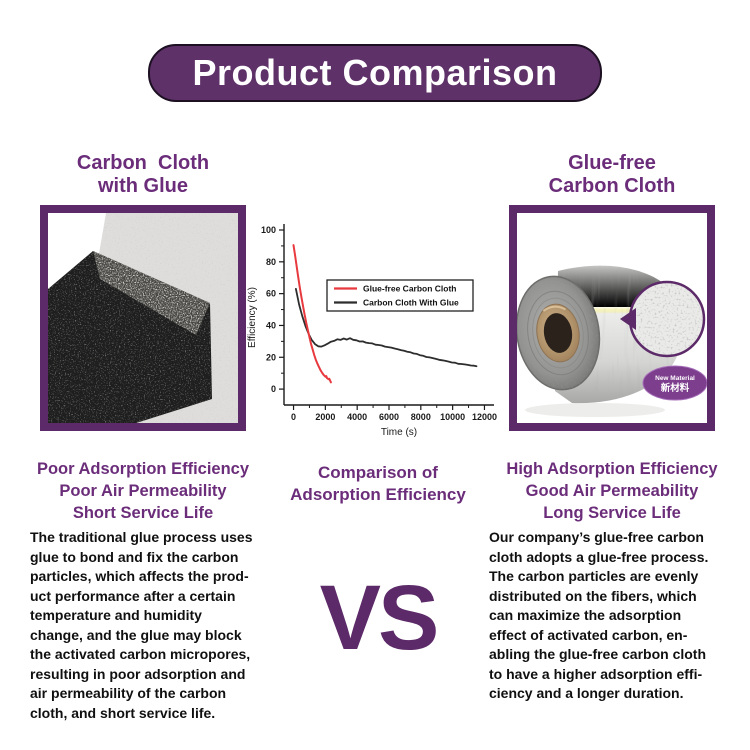 The height and width of the screenshot is (750, 750). What do you see at coordinates (410, 289) in the screenshot?
I see `legend-label: Glue-free Carbon Cloth` at bounding box center [410, 289].